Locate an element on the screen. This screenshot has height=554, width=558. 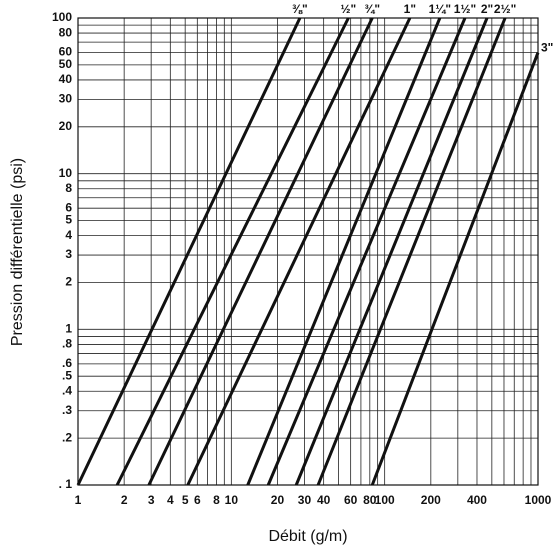
y-tick-label: 6 is located at coordinates (68, 207).